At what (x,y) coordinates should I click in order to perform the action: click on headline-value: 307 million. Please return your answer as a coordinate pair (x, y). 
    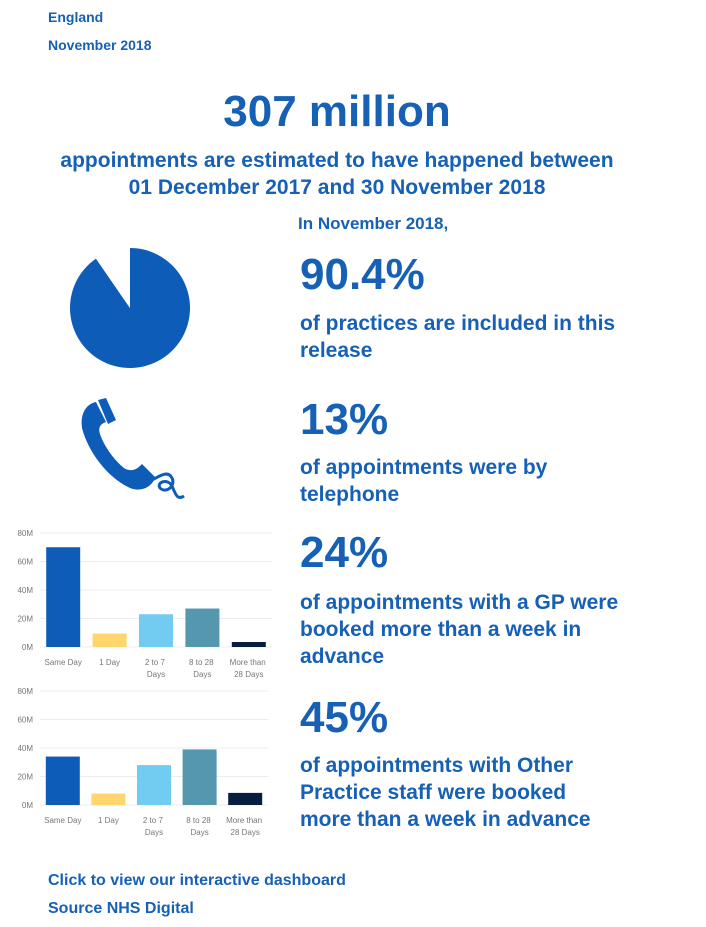
    Looking at the image, I should click on (336, 111).